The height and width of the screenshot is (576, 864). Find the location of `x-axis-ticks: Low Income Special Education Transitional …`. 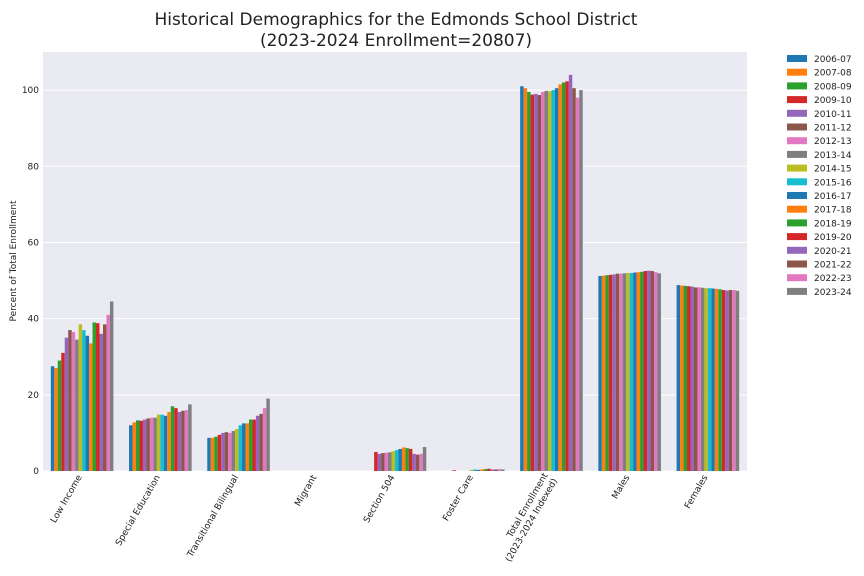

x-axis-ticks: Low Income Special Education Transitional … is located at coordinates (379, 517).